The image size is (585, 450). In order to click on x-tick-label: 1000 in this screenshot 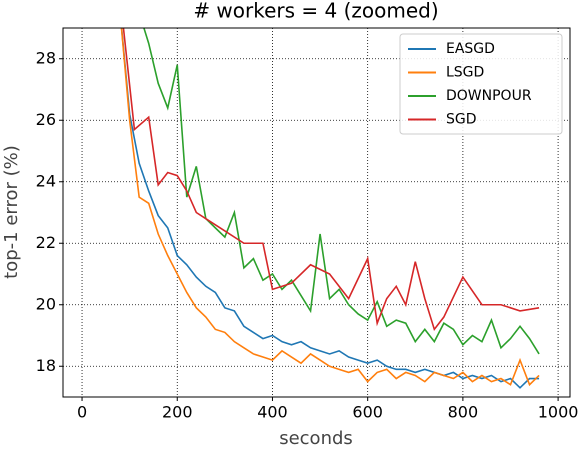, I will do `click(558, 412)`.